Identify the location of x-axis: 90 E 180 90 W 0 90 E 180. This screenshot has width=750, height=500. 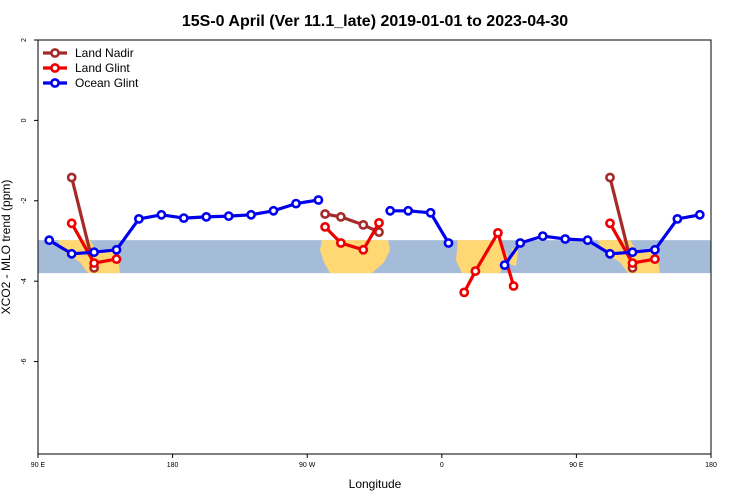
(374, 461).